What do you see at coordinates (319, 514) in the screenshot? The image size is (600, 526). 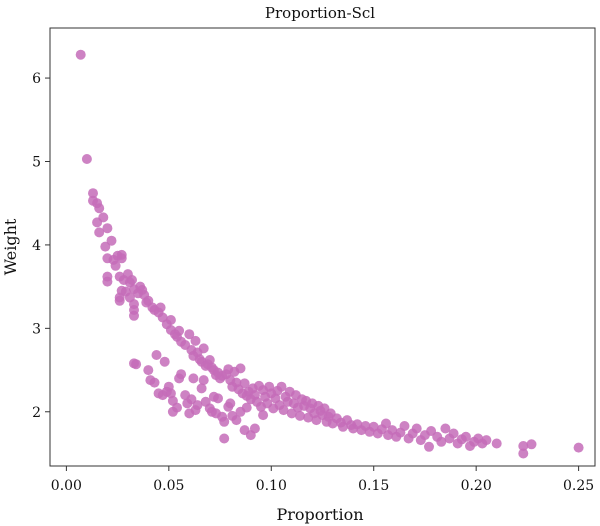 I see `x-axis-label: Proportion` at bounding box center [319, 514].